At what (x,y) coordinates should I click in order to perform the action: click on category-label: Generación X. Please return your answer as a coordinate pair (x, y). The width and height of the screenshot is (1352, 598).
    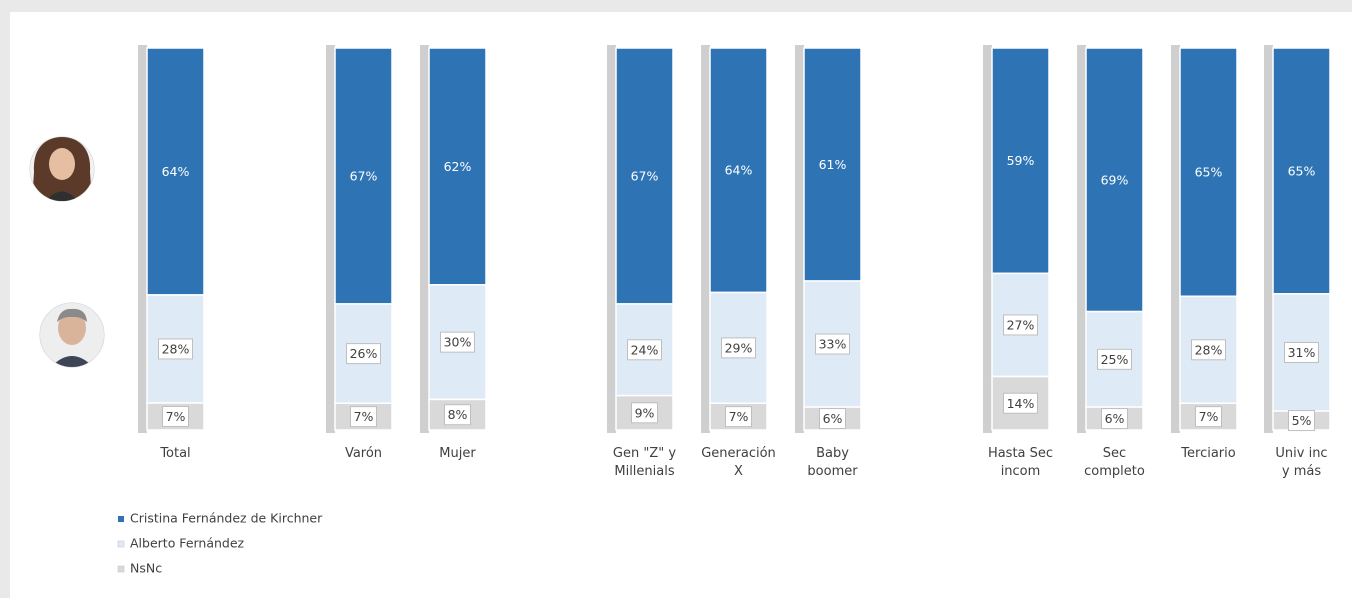
    Looking at the image, I should click on (738, 462).